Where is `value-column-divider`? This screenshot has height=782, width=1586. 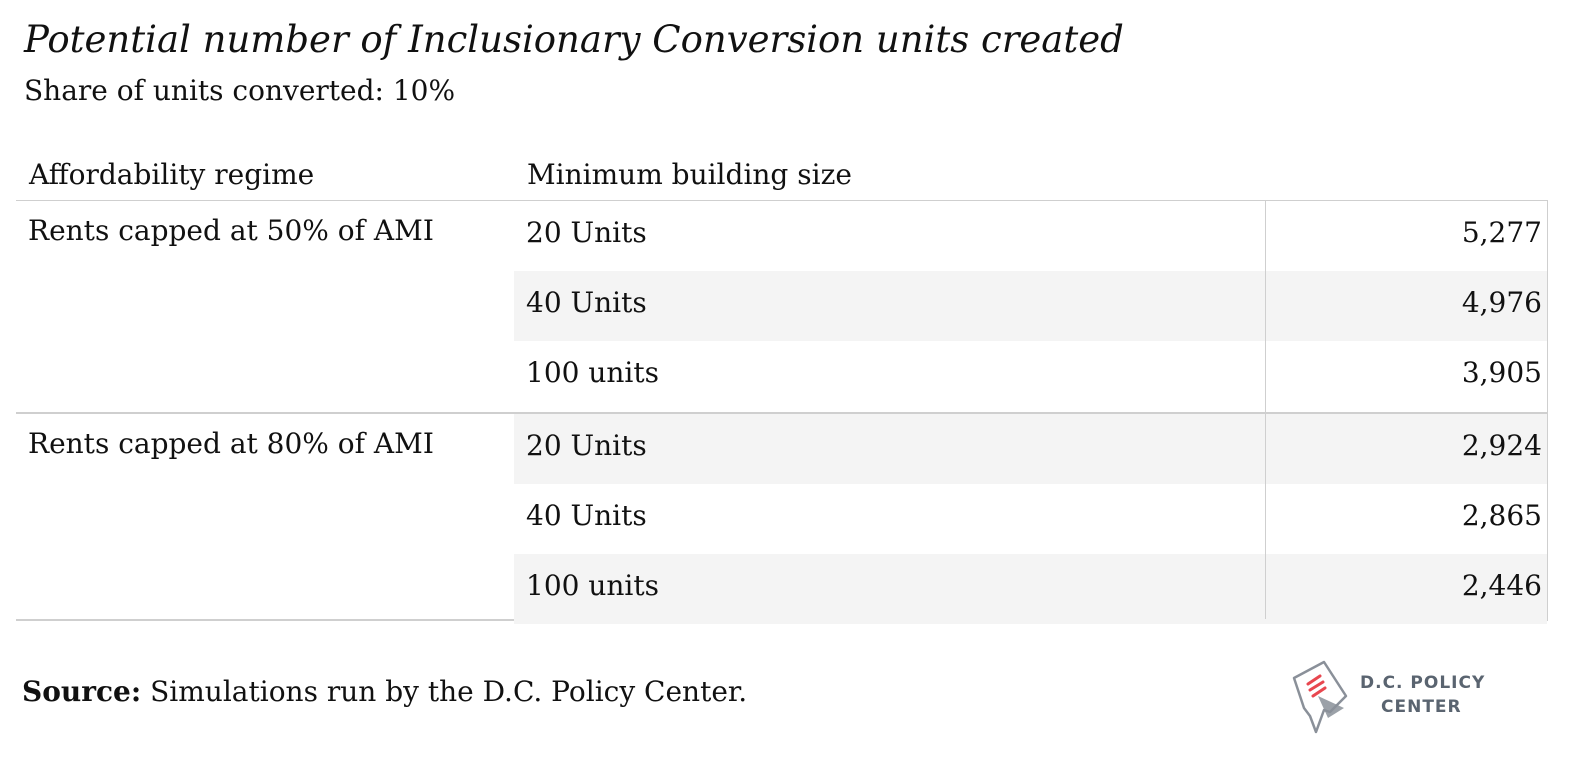 value-column-divider is located at coordinates (1265, 410).